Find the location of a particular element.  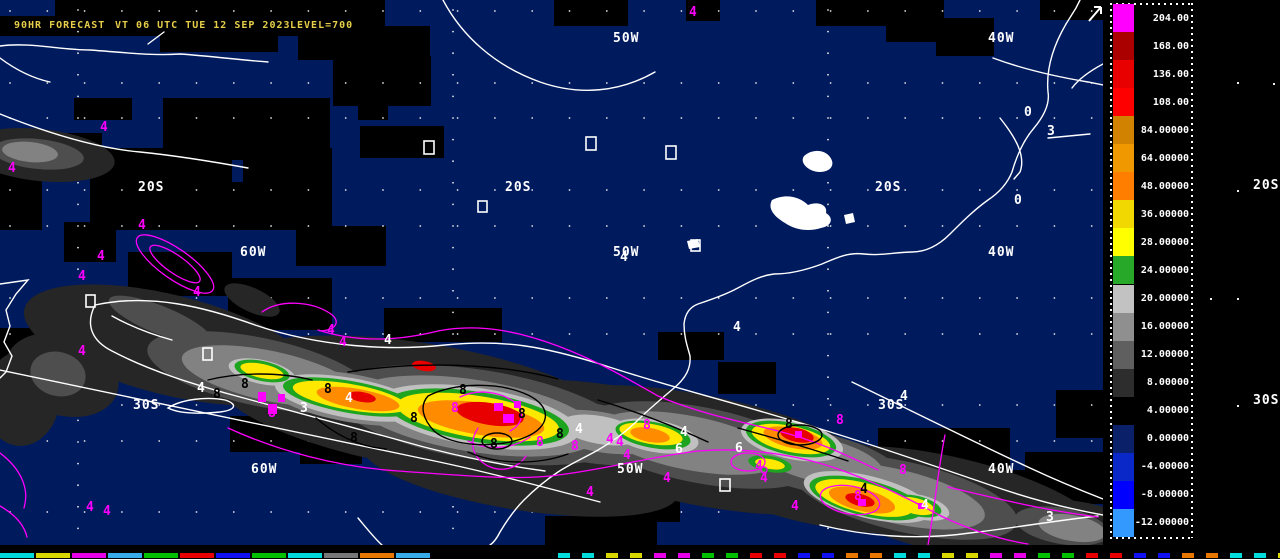

lon-label: 60W is located at coordinates (264, 469).